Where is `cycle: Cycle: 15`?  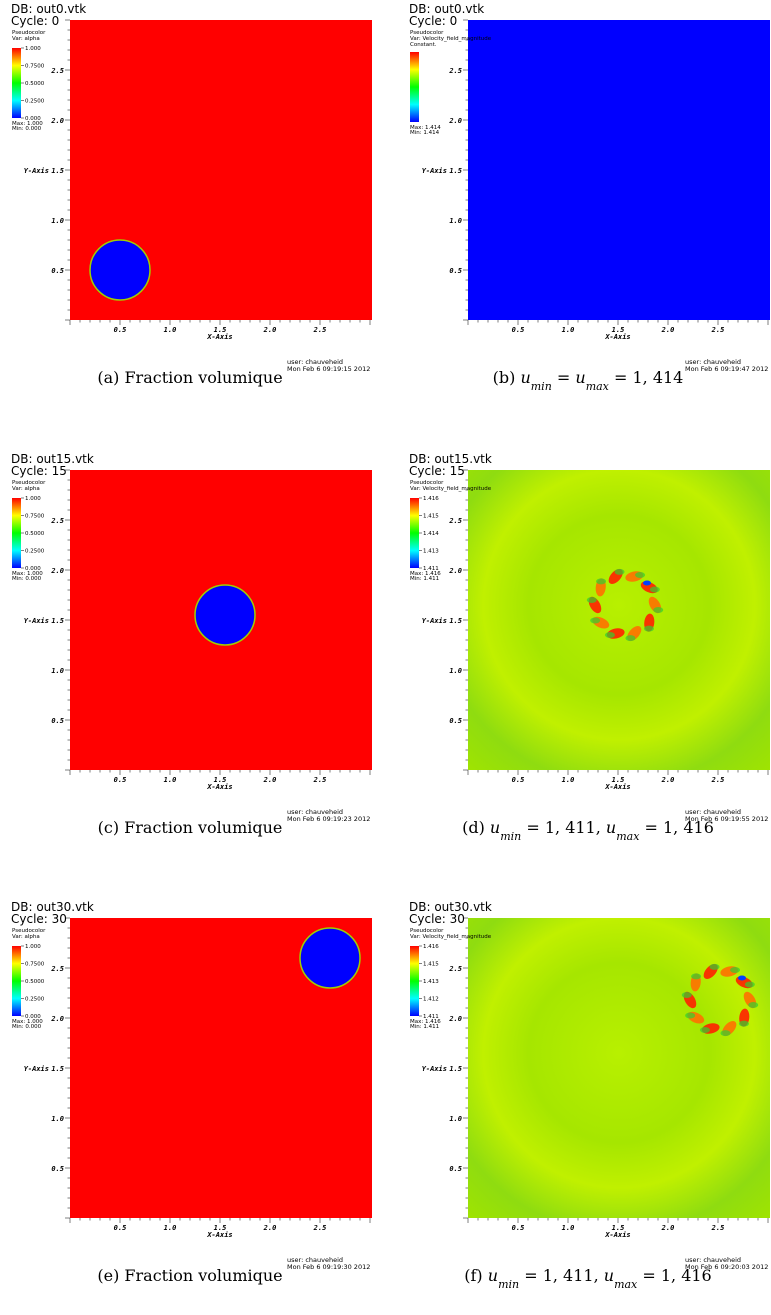
cycle: Cycle: 15 is located at coordinates (39, 471).